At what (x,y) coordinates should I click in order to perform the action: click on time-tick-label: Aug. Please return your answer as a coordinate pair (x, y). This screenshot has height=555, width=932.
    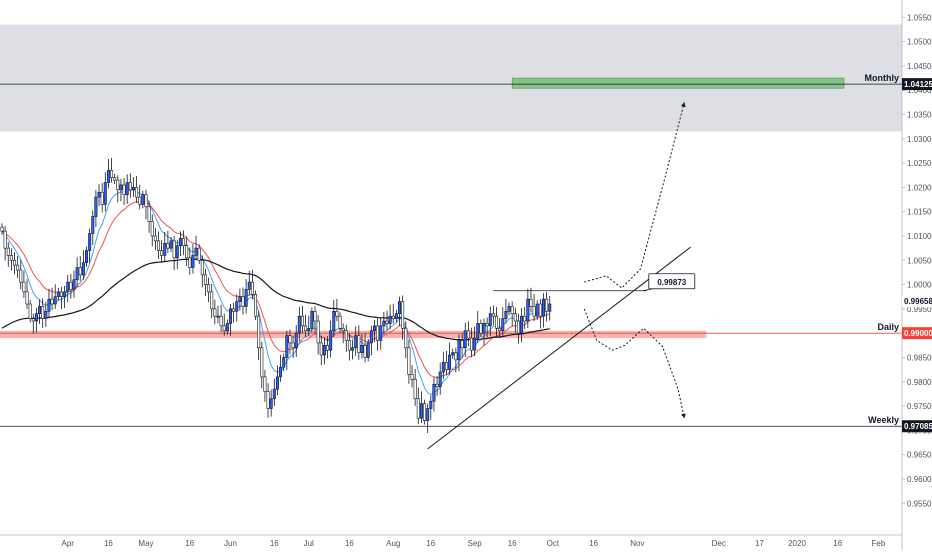
    Looking at the image, I should click on (393, 543).